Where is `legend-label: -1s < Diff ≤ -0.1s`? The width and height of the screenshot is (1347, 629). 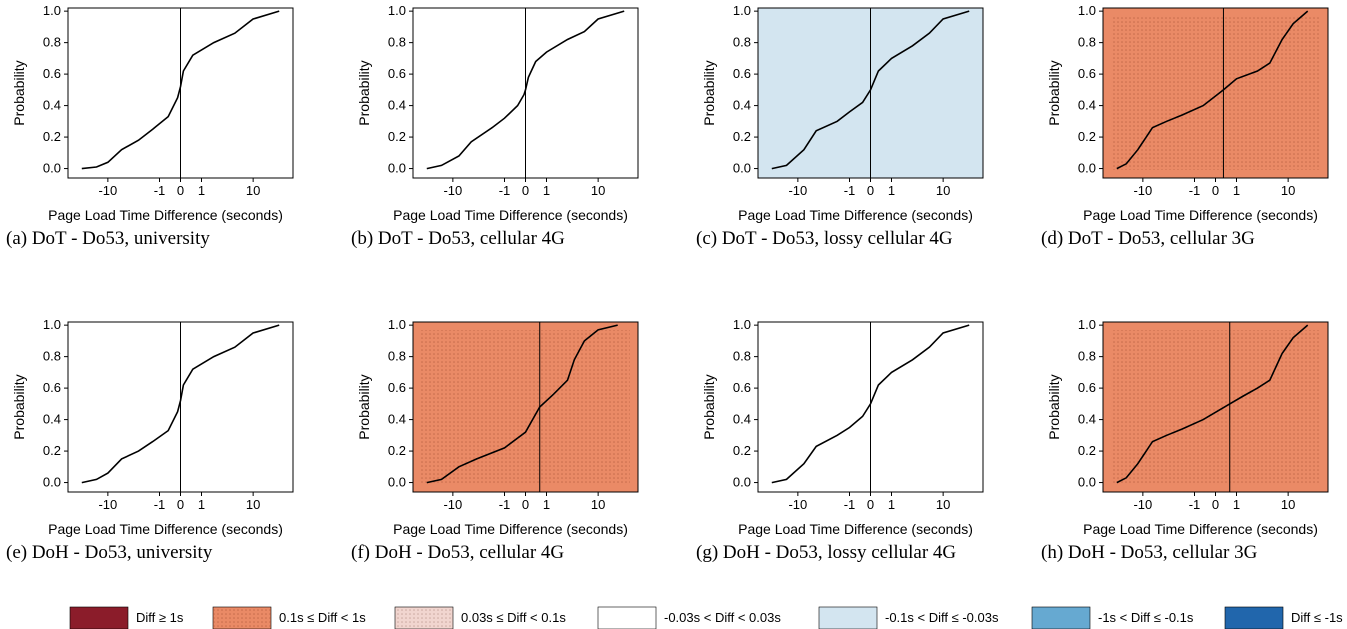 legend-label: -1s < Diff ≤ -0.1s is located at coordinates (1146, 617).